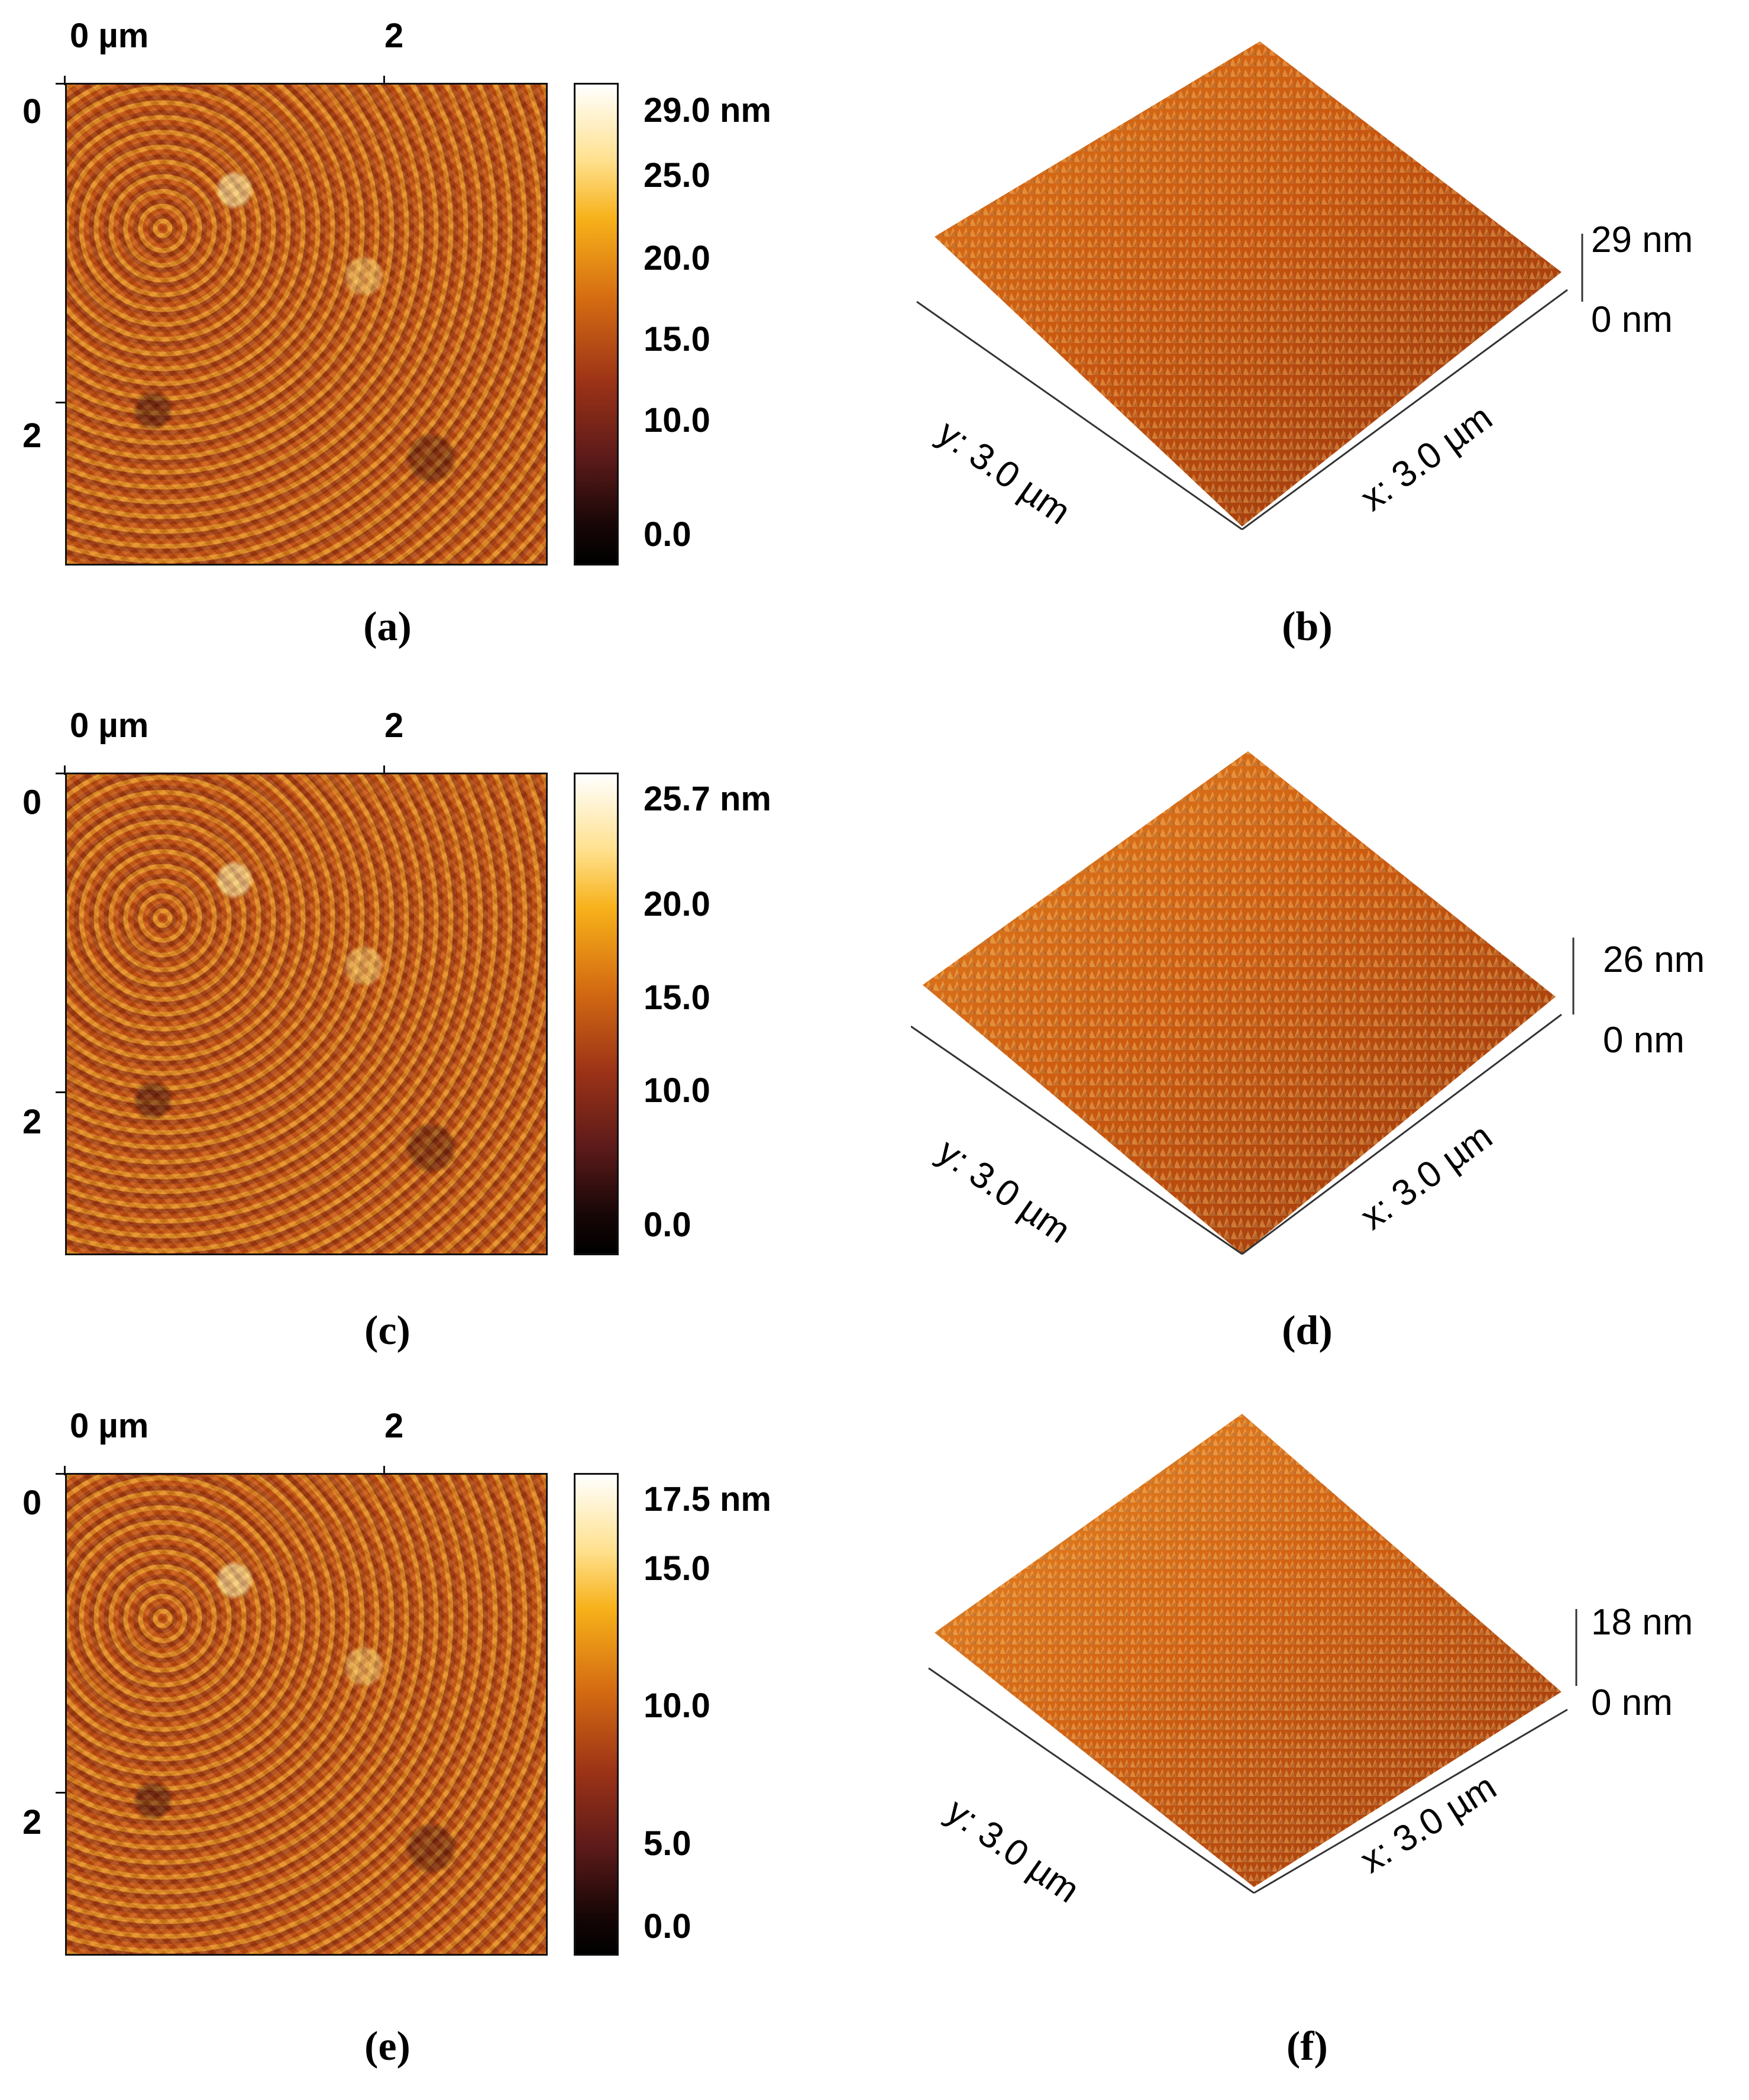  I want to click on panel-caption: (d), so click(1307, 1330).